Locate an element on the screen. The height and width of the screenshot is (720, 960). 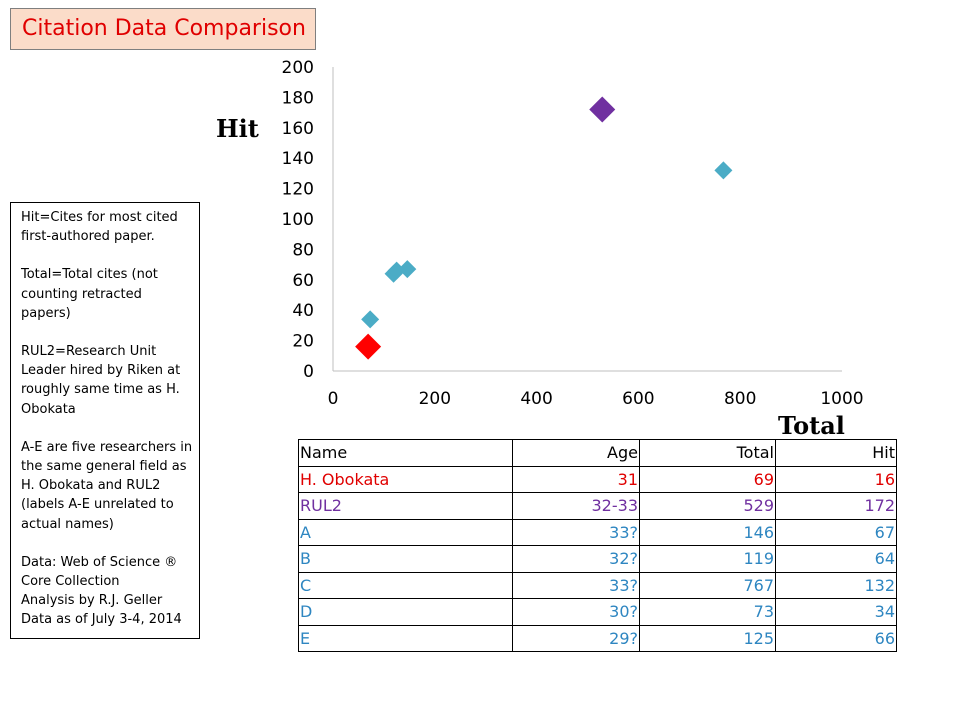
y-tick-label: 140 is located at coordinates (298, 159).